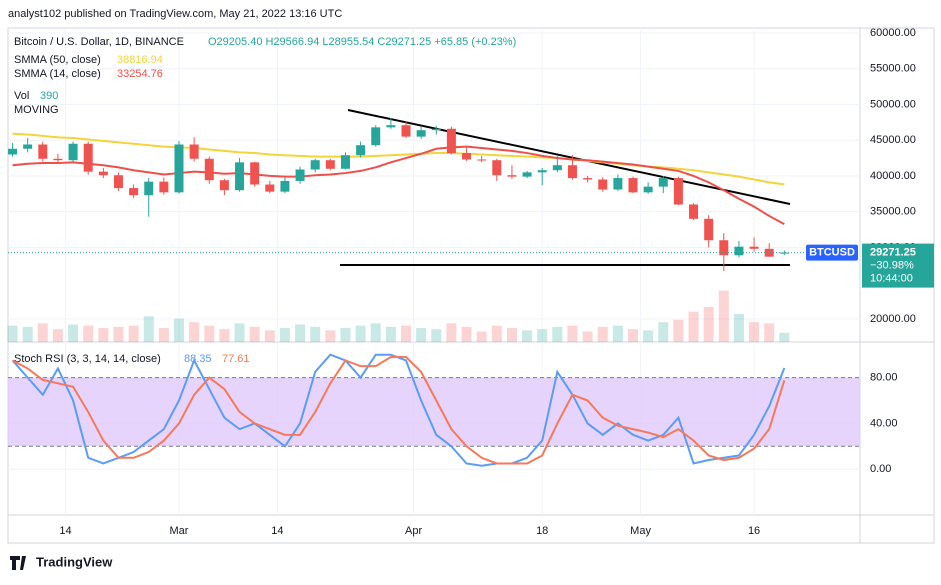 The width and height of the screenshot is (941, 585). I want to click on y-tick-label: 50000.00, so click(893, 104).